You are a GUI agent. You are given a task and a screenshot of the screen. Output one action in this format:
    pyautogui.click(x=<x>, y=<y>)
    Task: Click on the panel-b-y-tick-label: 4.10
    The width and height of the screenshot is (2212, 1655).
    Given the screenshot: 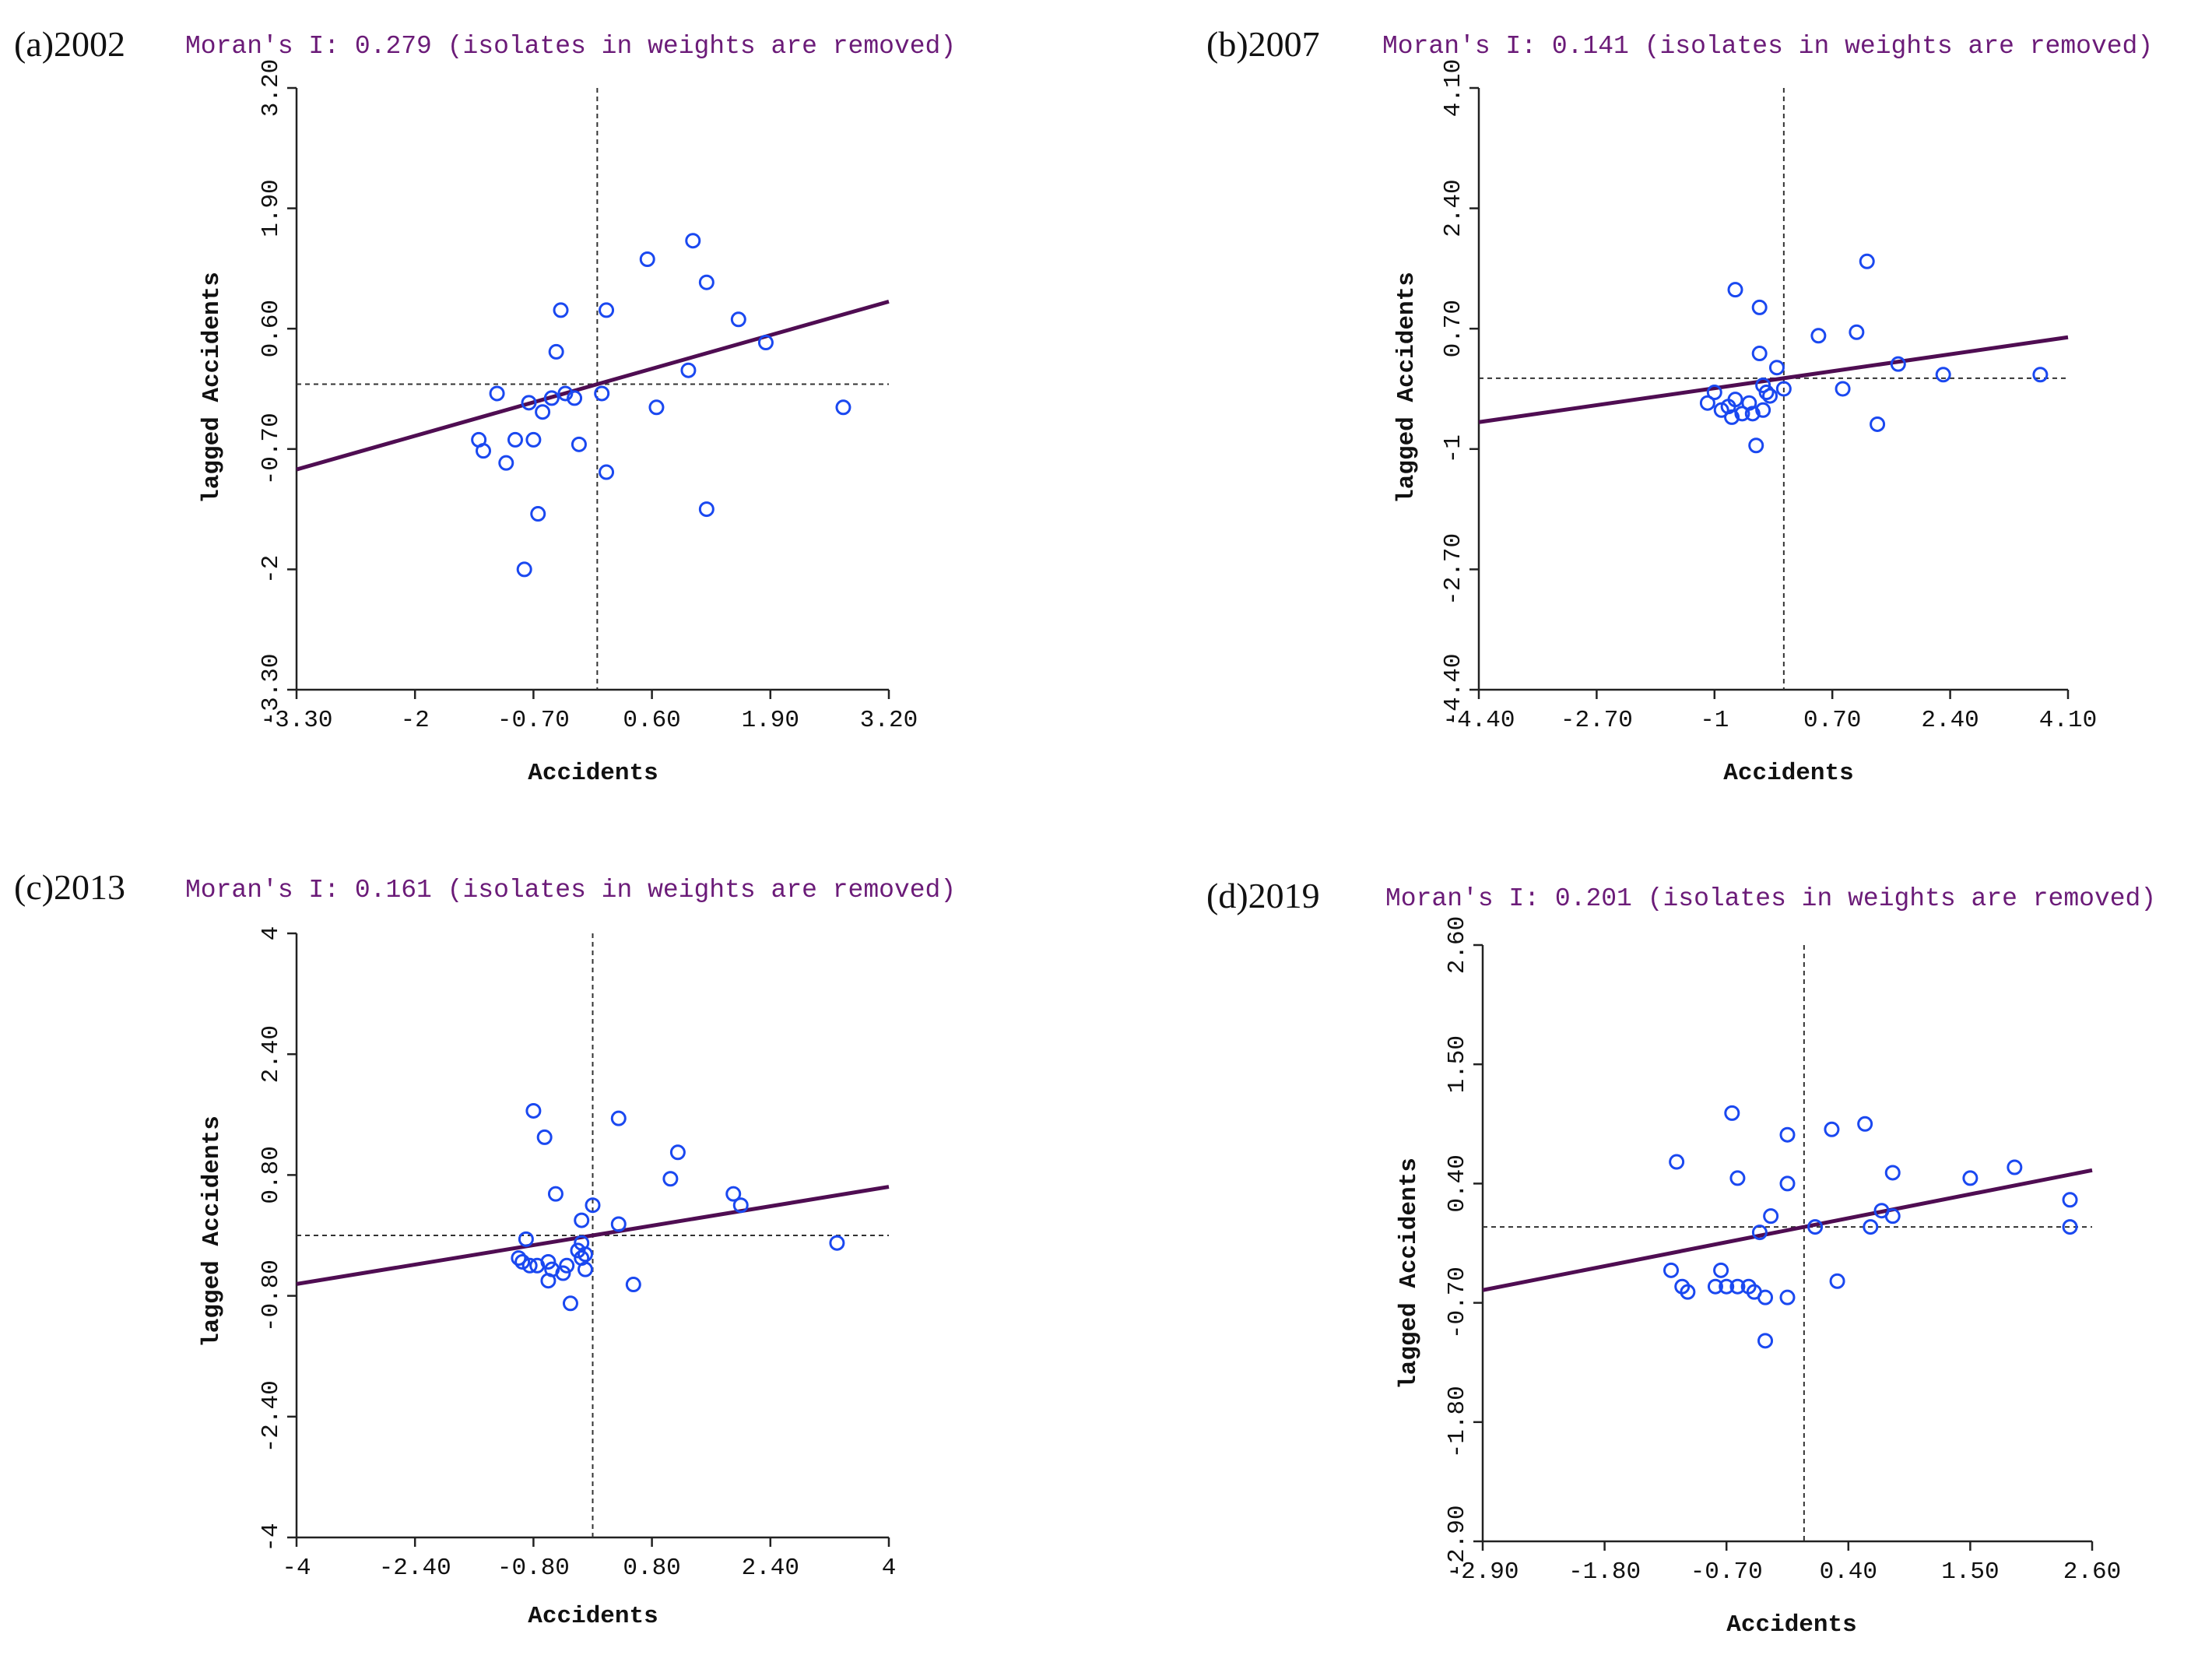 What is the action you would take?
    pyautogui.click(x=1454, y=88)
    